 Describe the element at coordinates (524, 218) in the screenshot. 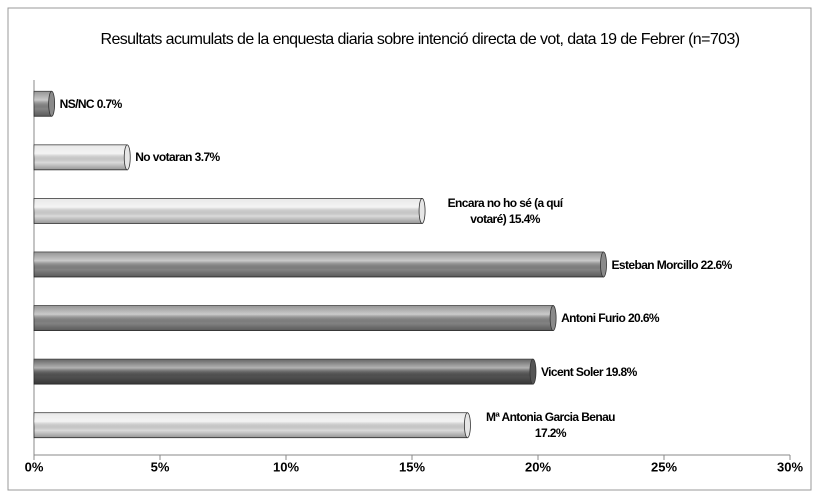

I see `value-label: 15.4%` at that location.